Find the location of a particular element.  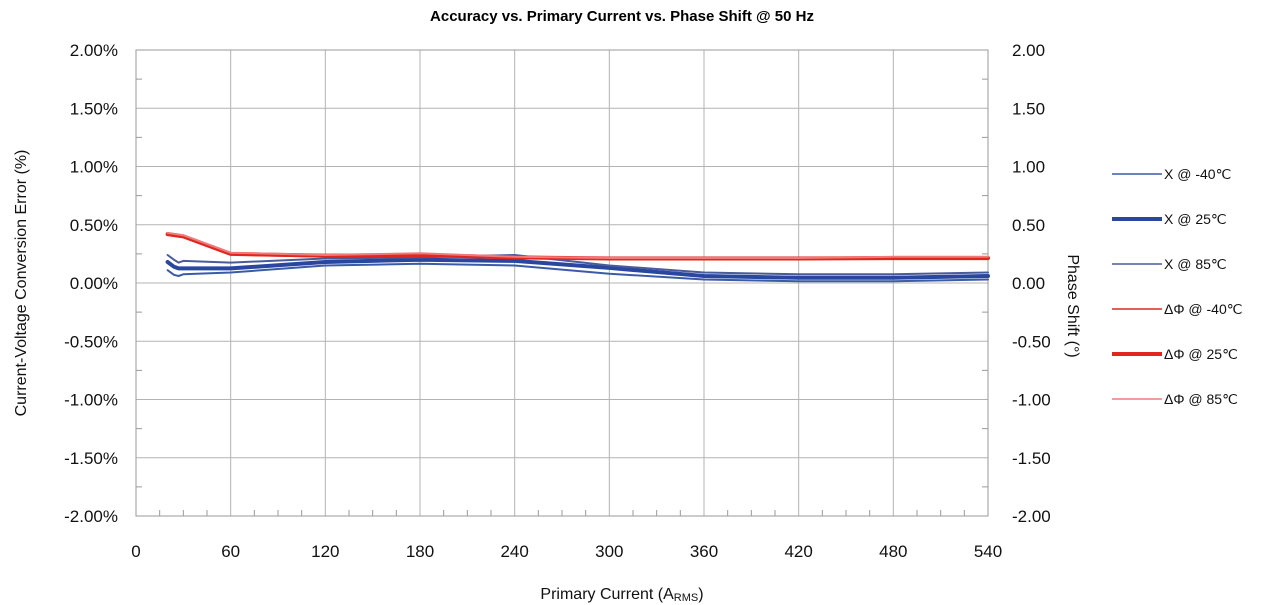

y-right-tick-label: 0.50 is located at coordinates (1028, 225).